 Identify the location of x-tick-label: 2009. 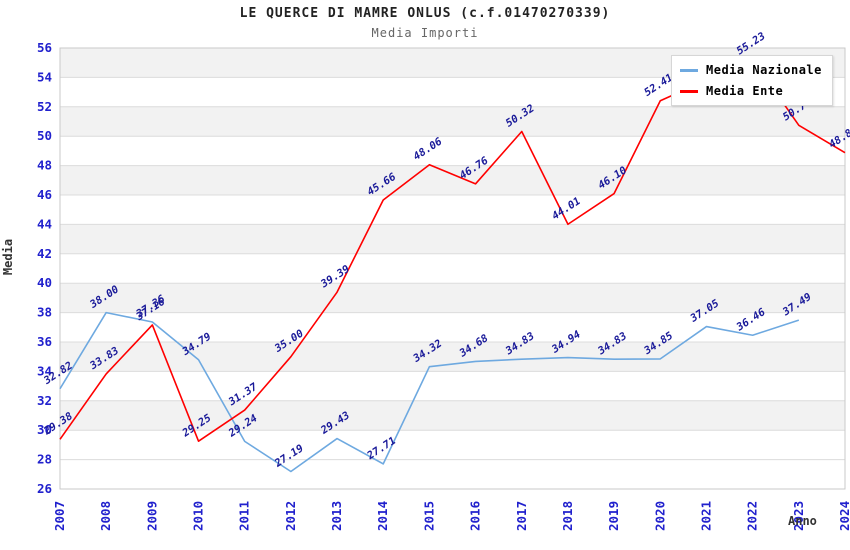
(151, 516).